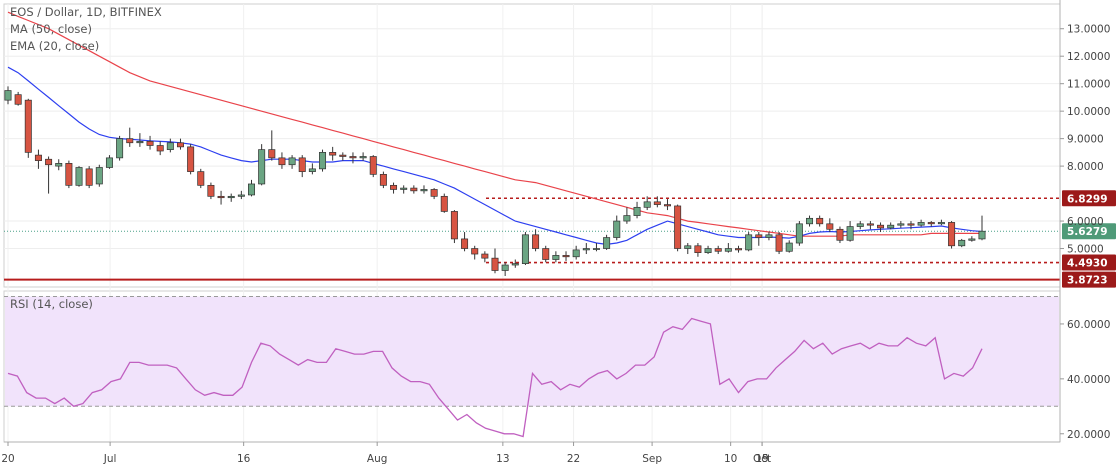 The width and height of the screenshot is (1118, 476). What do you see at coordinates (730, 459) in the screenshot?
I see `time-tick-label: 10` at bounding box center [730, 459].